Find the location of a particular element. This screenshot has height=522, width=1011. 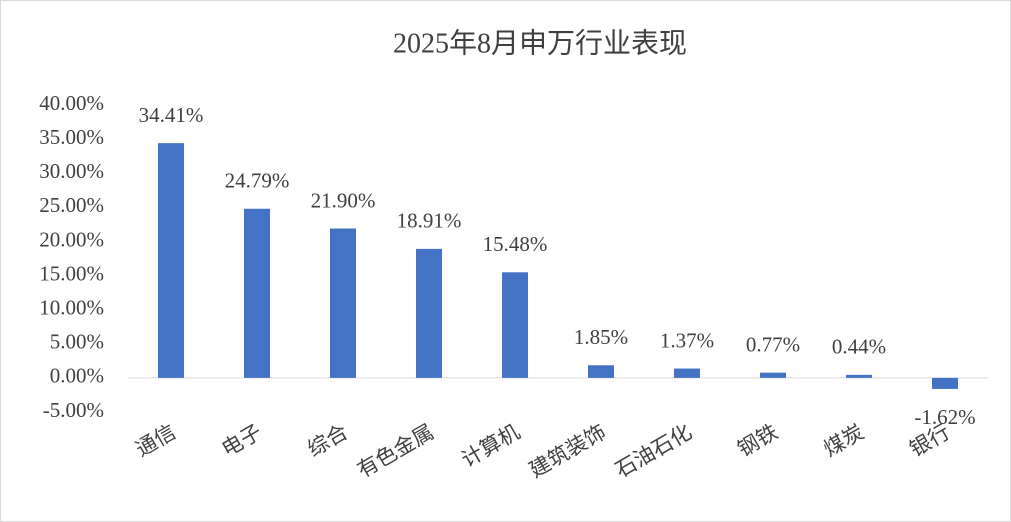

y-tick-label: 35.00% is located at coordinates (71, 137).